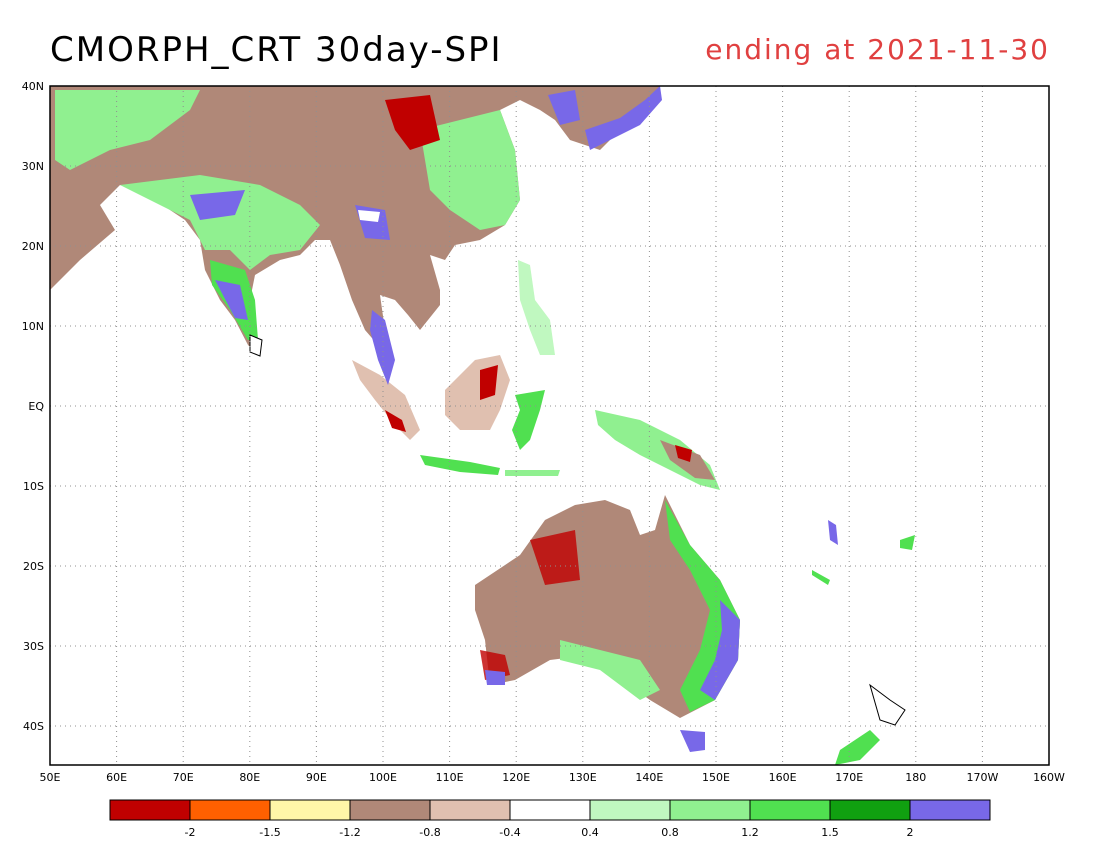 Image resolution: width=1100 pixels, height=850 pixels. What do you see at coordinates (750, 832) in the screenshot?
I see `legend-label: 1.2` at bounding box center [750, 832].